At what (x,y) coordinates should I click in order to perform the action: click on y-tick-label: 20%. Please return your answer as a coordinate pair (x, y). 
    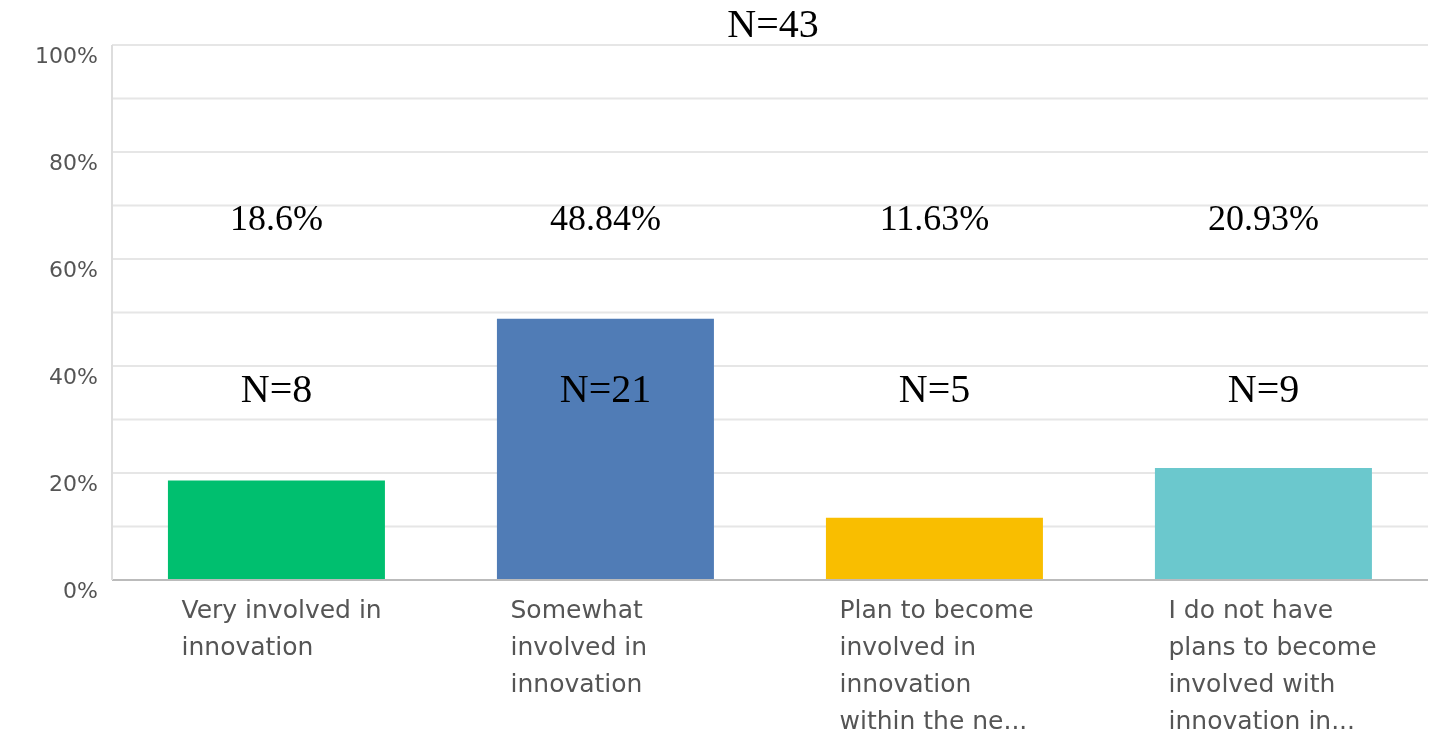
    Looking at the image, I should click on (73, 483).